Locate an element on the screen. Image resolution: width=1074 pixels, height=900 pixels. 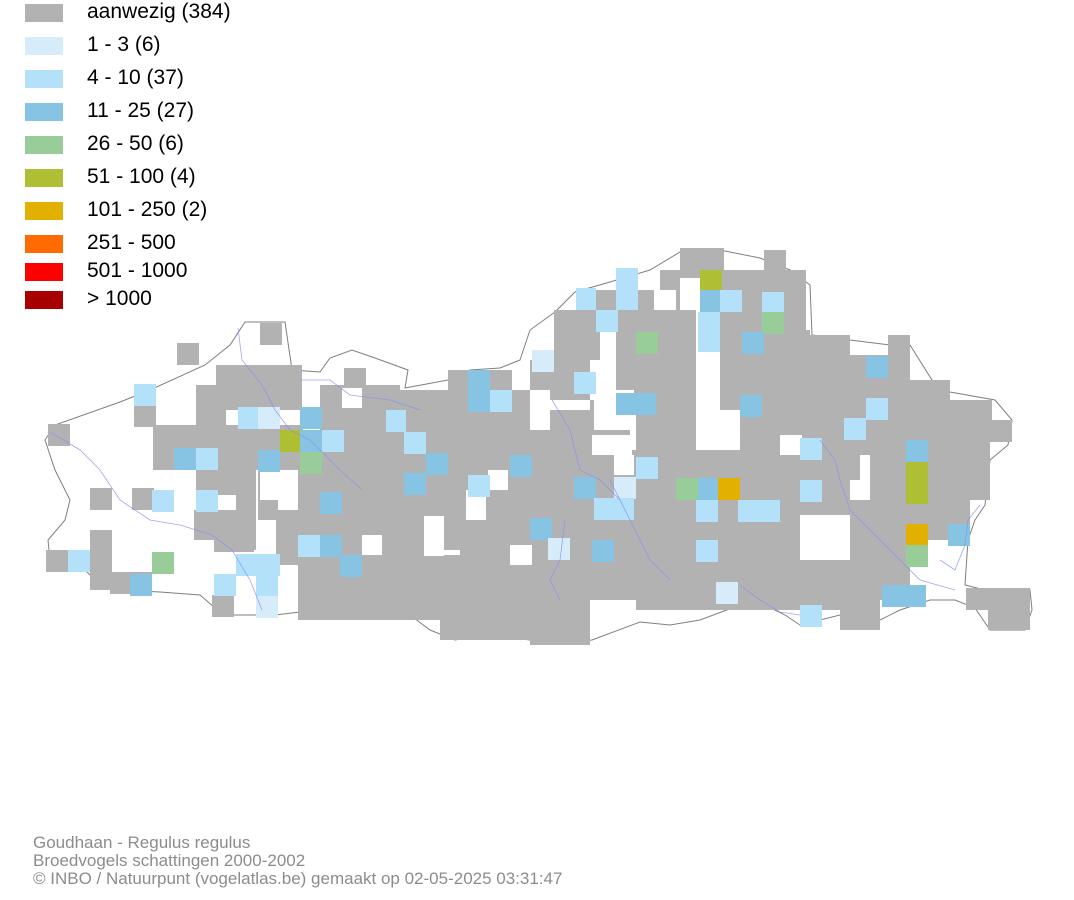
legend-label: 251 - 500 is located at coordinates (131, 242).